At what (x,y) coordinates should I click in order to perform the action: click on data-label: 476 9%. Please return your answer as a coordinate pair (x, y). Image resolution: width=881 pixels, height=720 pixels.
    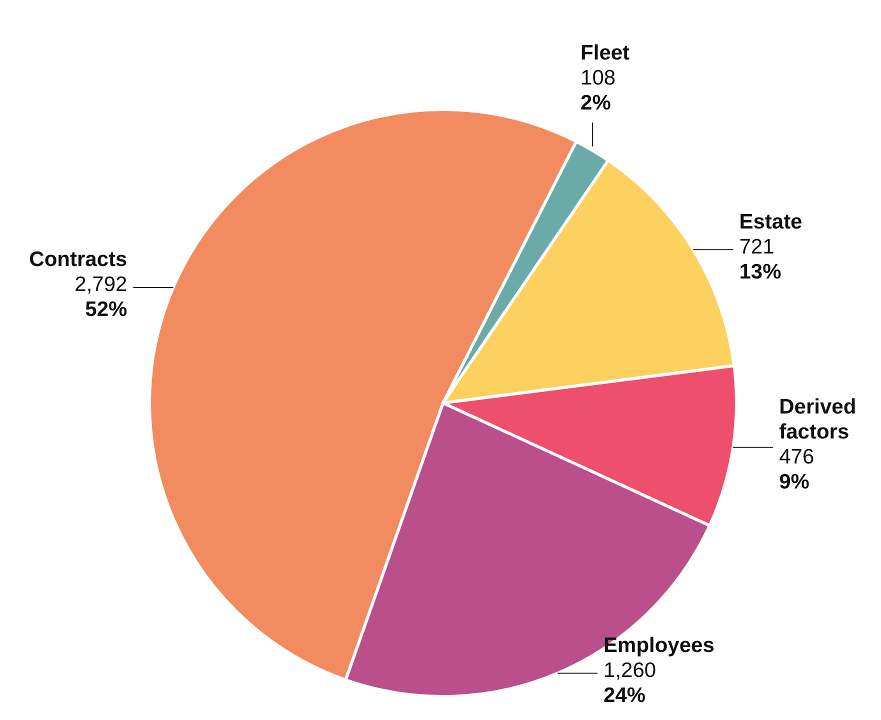
    Looking at the image, I should click on (796, 470).